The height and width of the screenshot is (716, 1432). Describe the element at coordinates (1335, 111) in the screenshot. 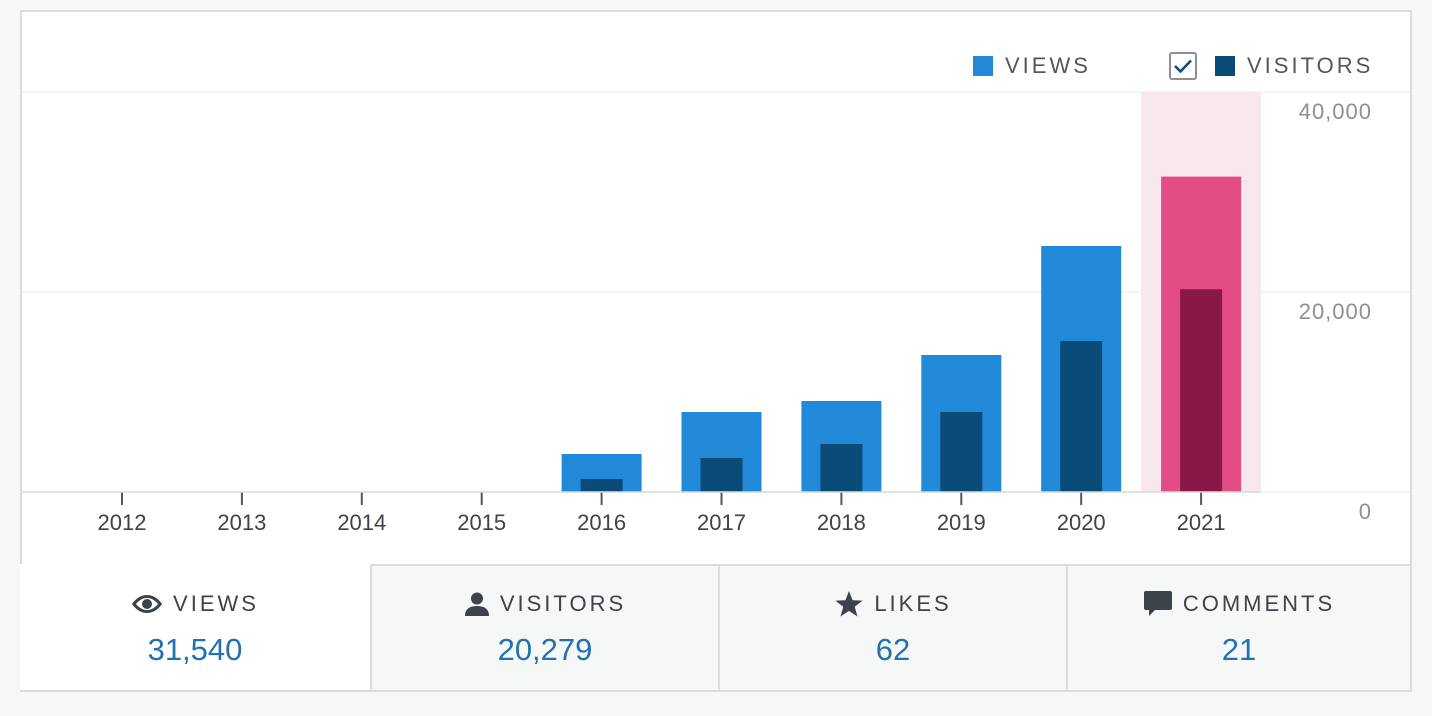

I see `y-tick-label: 40,000` at that location.